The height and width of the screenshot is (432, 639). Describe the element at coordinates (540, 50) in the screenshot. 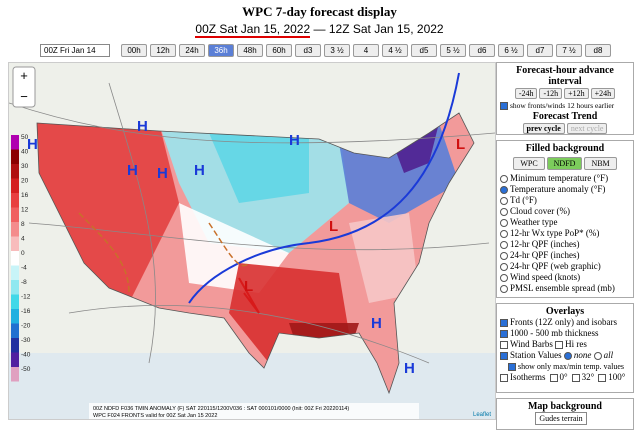

I see `forecast-tab: d7` at that location.